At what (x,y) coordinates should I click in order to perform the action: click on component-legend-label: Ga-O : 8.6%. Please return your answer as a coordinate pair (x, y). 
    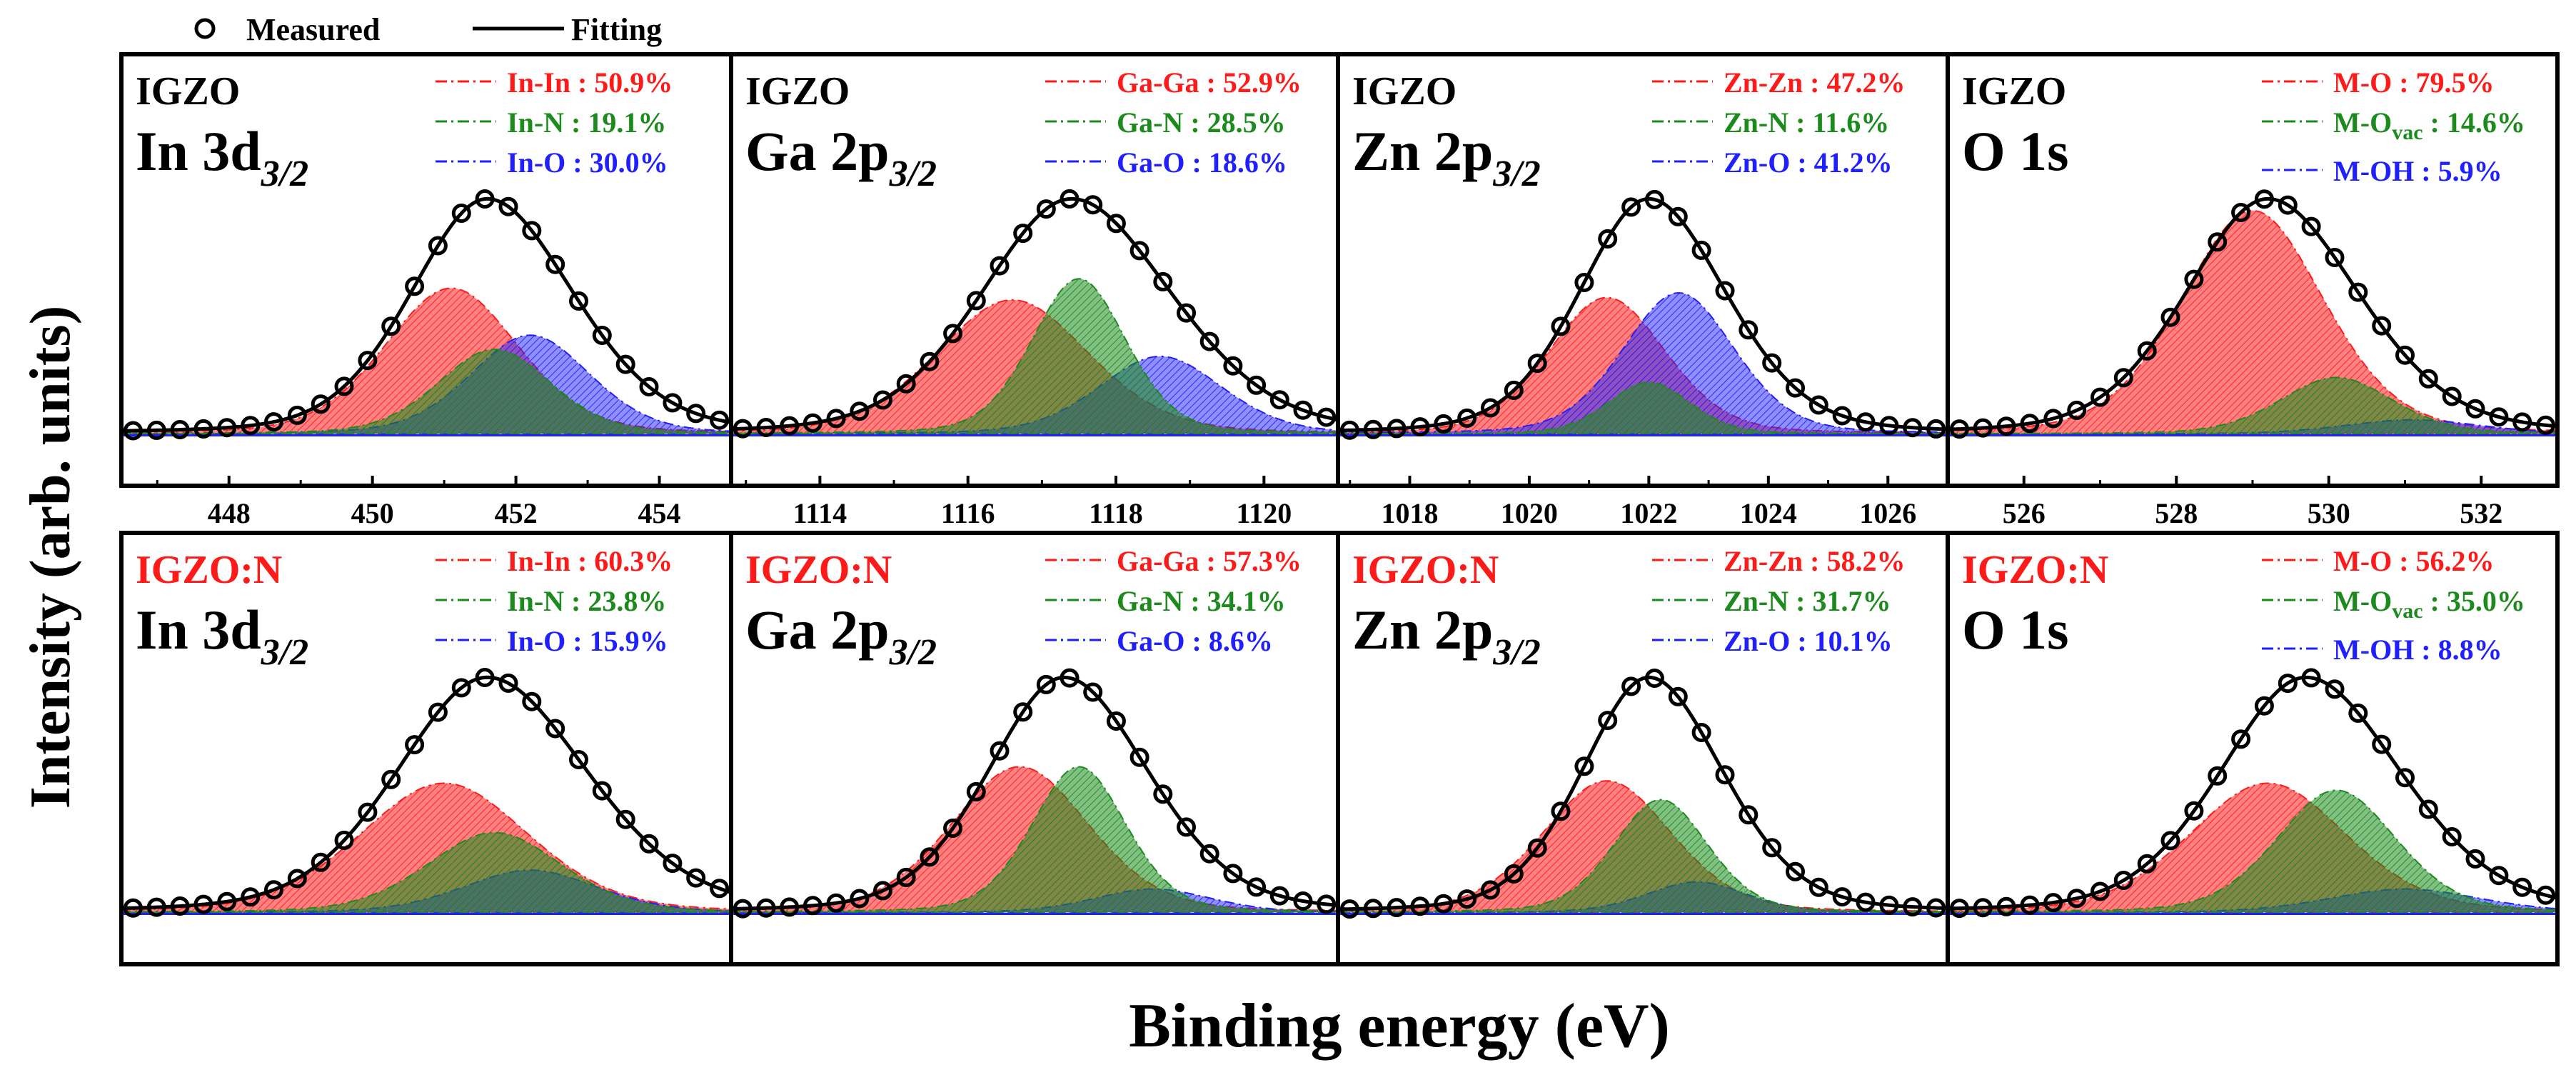
    Looking at the image, I should click on (1195, 641).